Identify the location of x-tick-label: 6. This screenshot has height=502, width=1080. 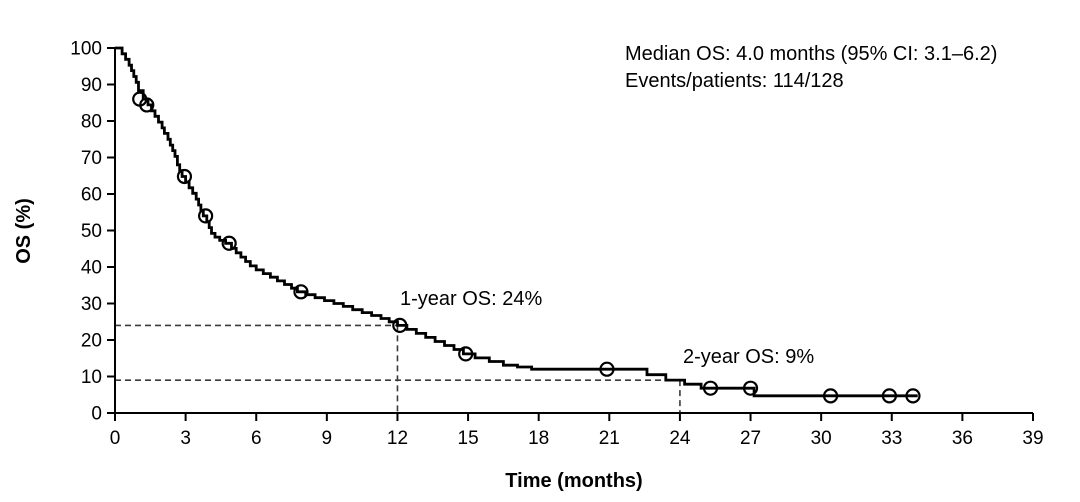
(256, 438).